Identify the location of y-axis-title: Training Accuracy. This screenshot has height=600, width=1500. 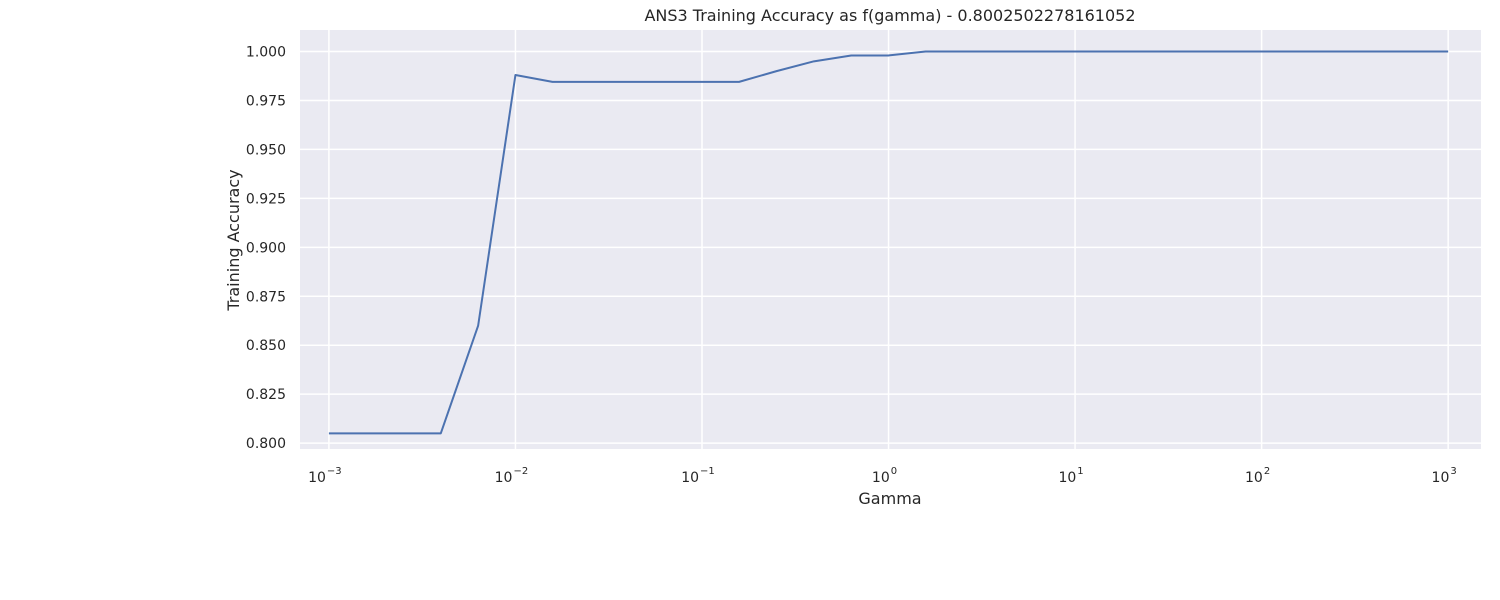
(233, 240).